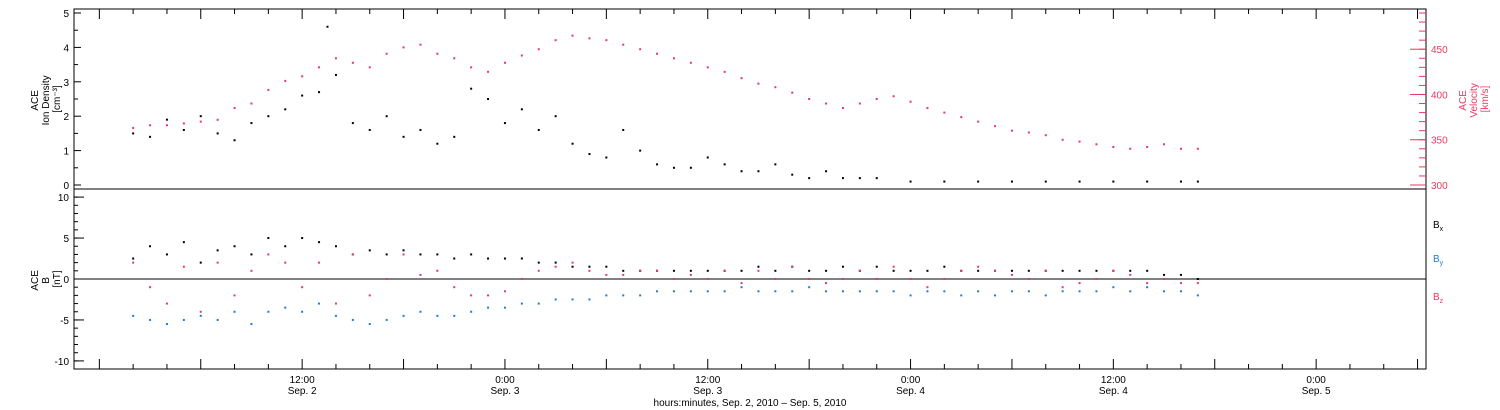 This screenshot has width=1500, height=410. What do you see at coordinates (707, 391) in the screenshot?
I see `date-tick-label: Sep. 3` at bounding box center [707, 391].